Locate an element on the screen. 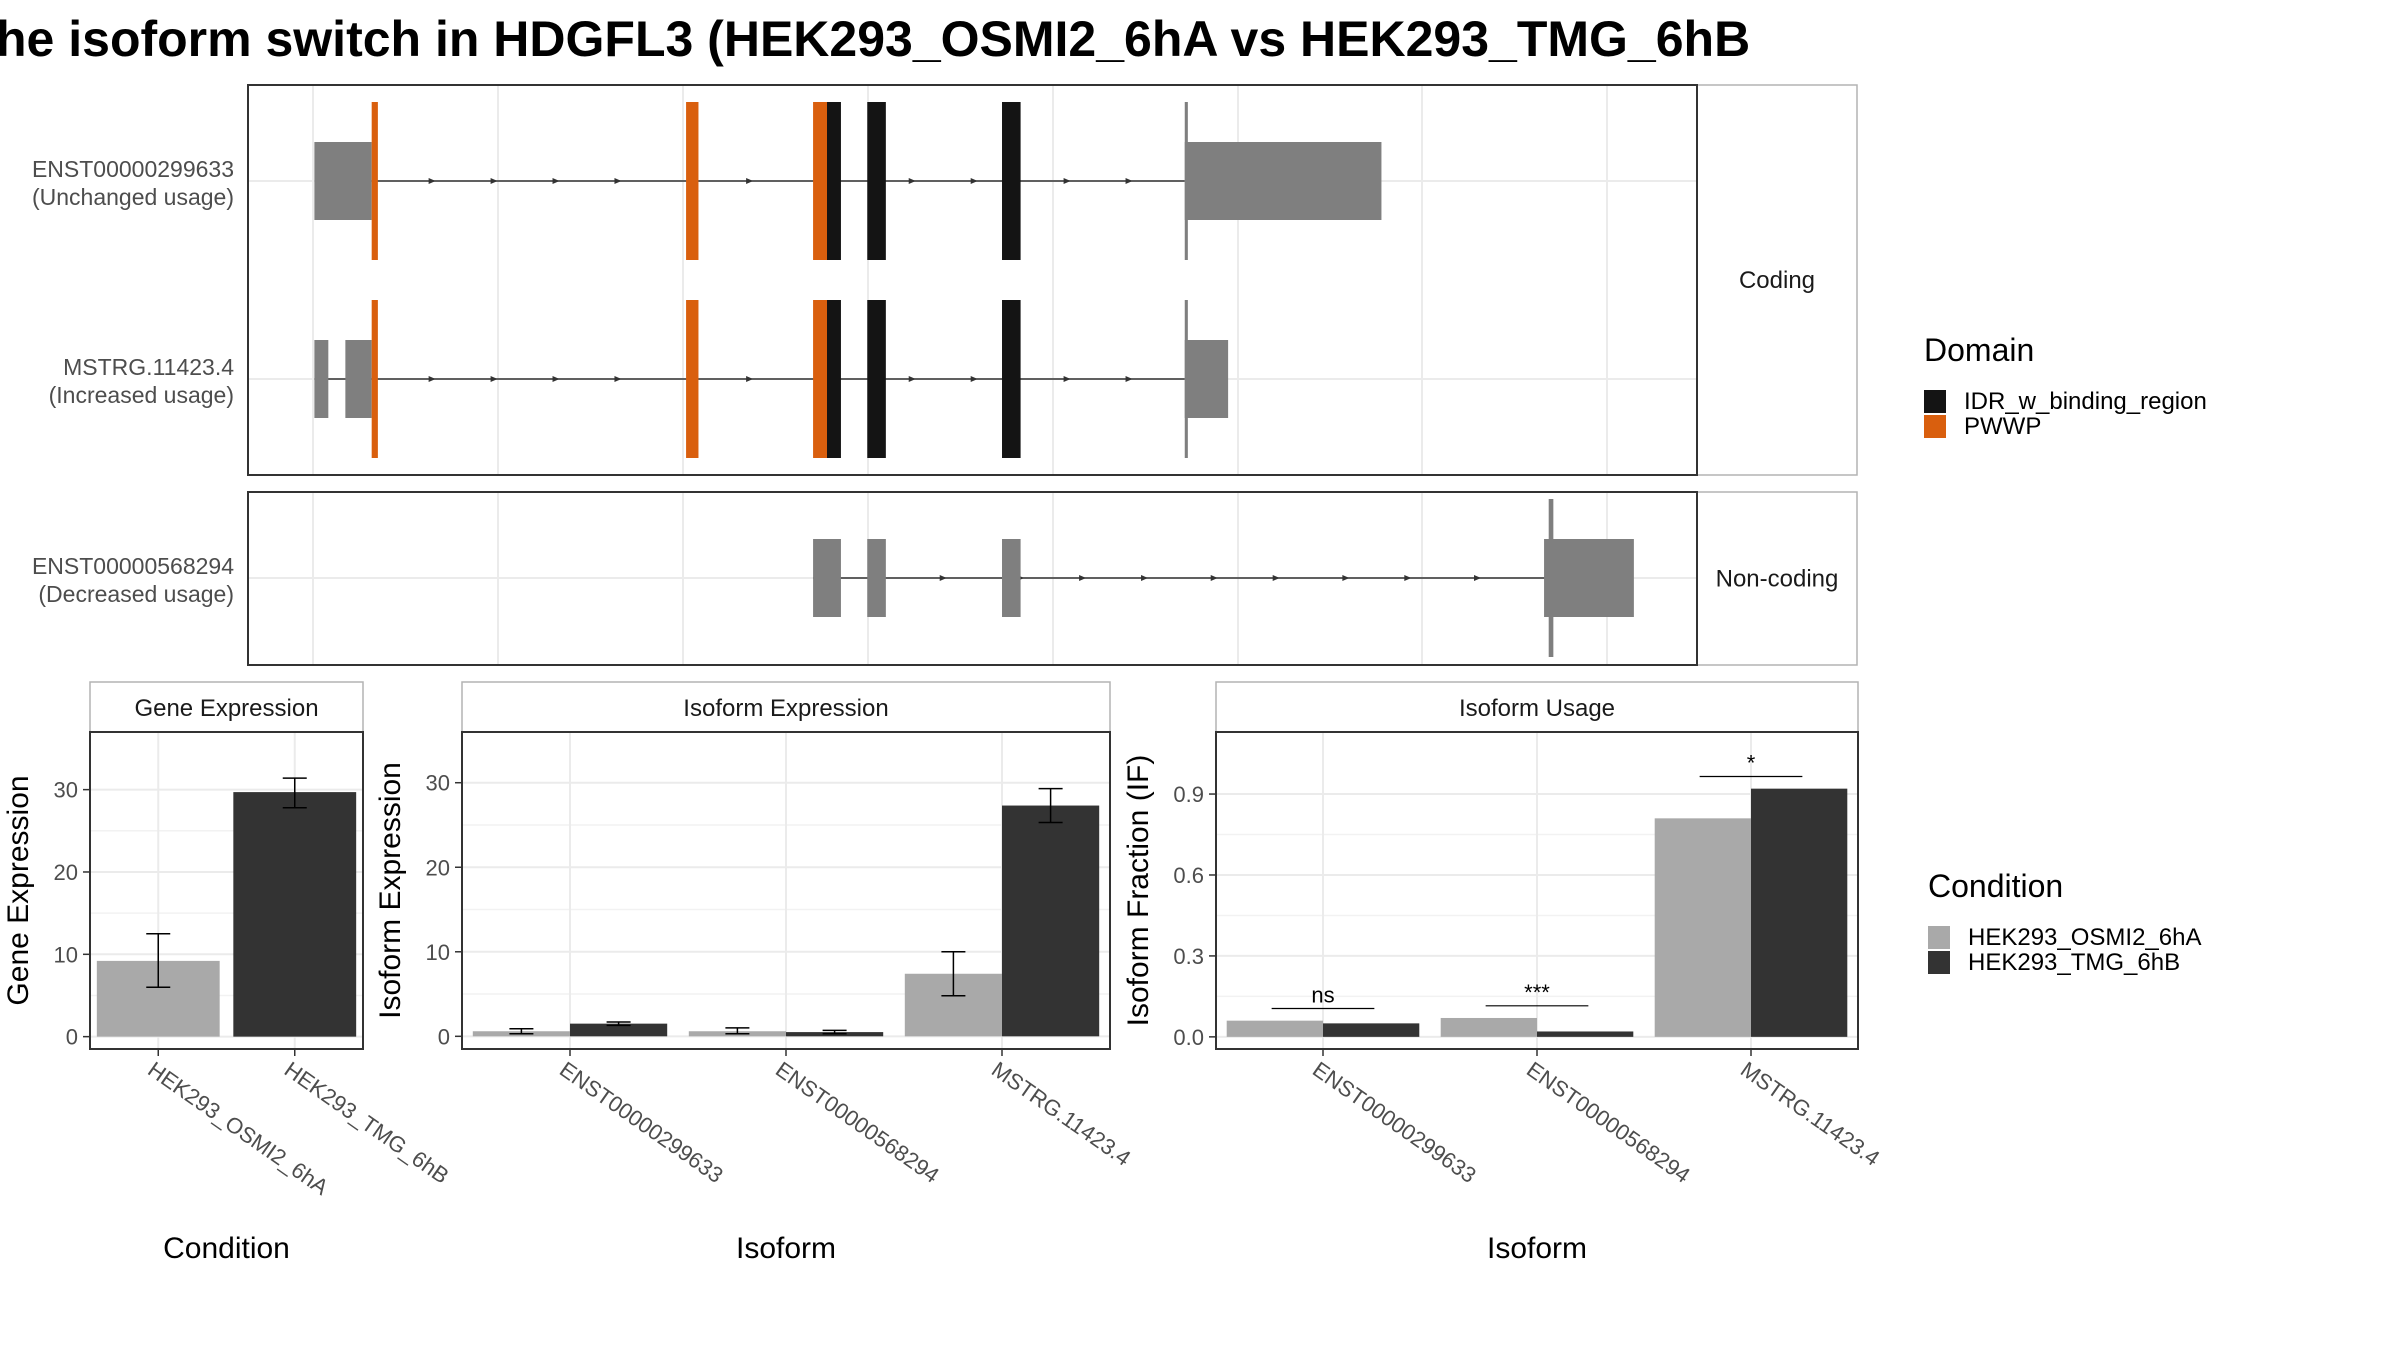 The image size is (2400, 1350). transcript-row: MSTRG.11423.4(Increased usage) is located at coordinates (639, 379).